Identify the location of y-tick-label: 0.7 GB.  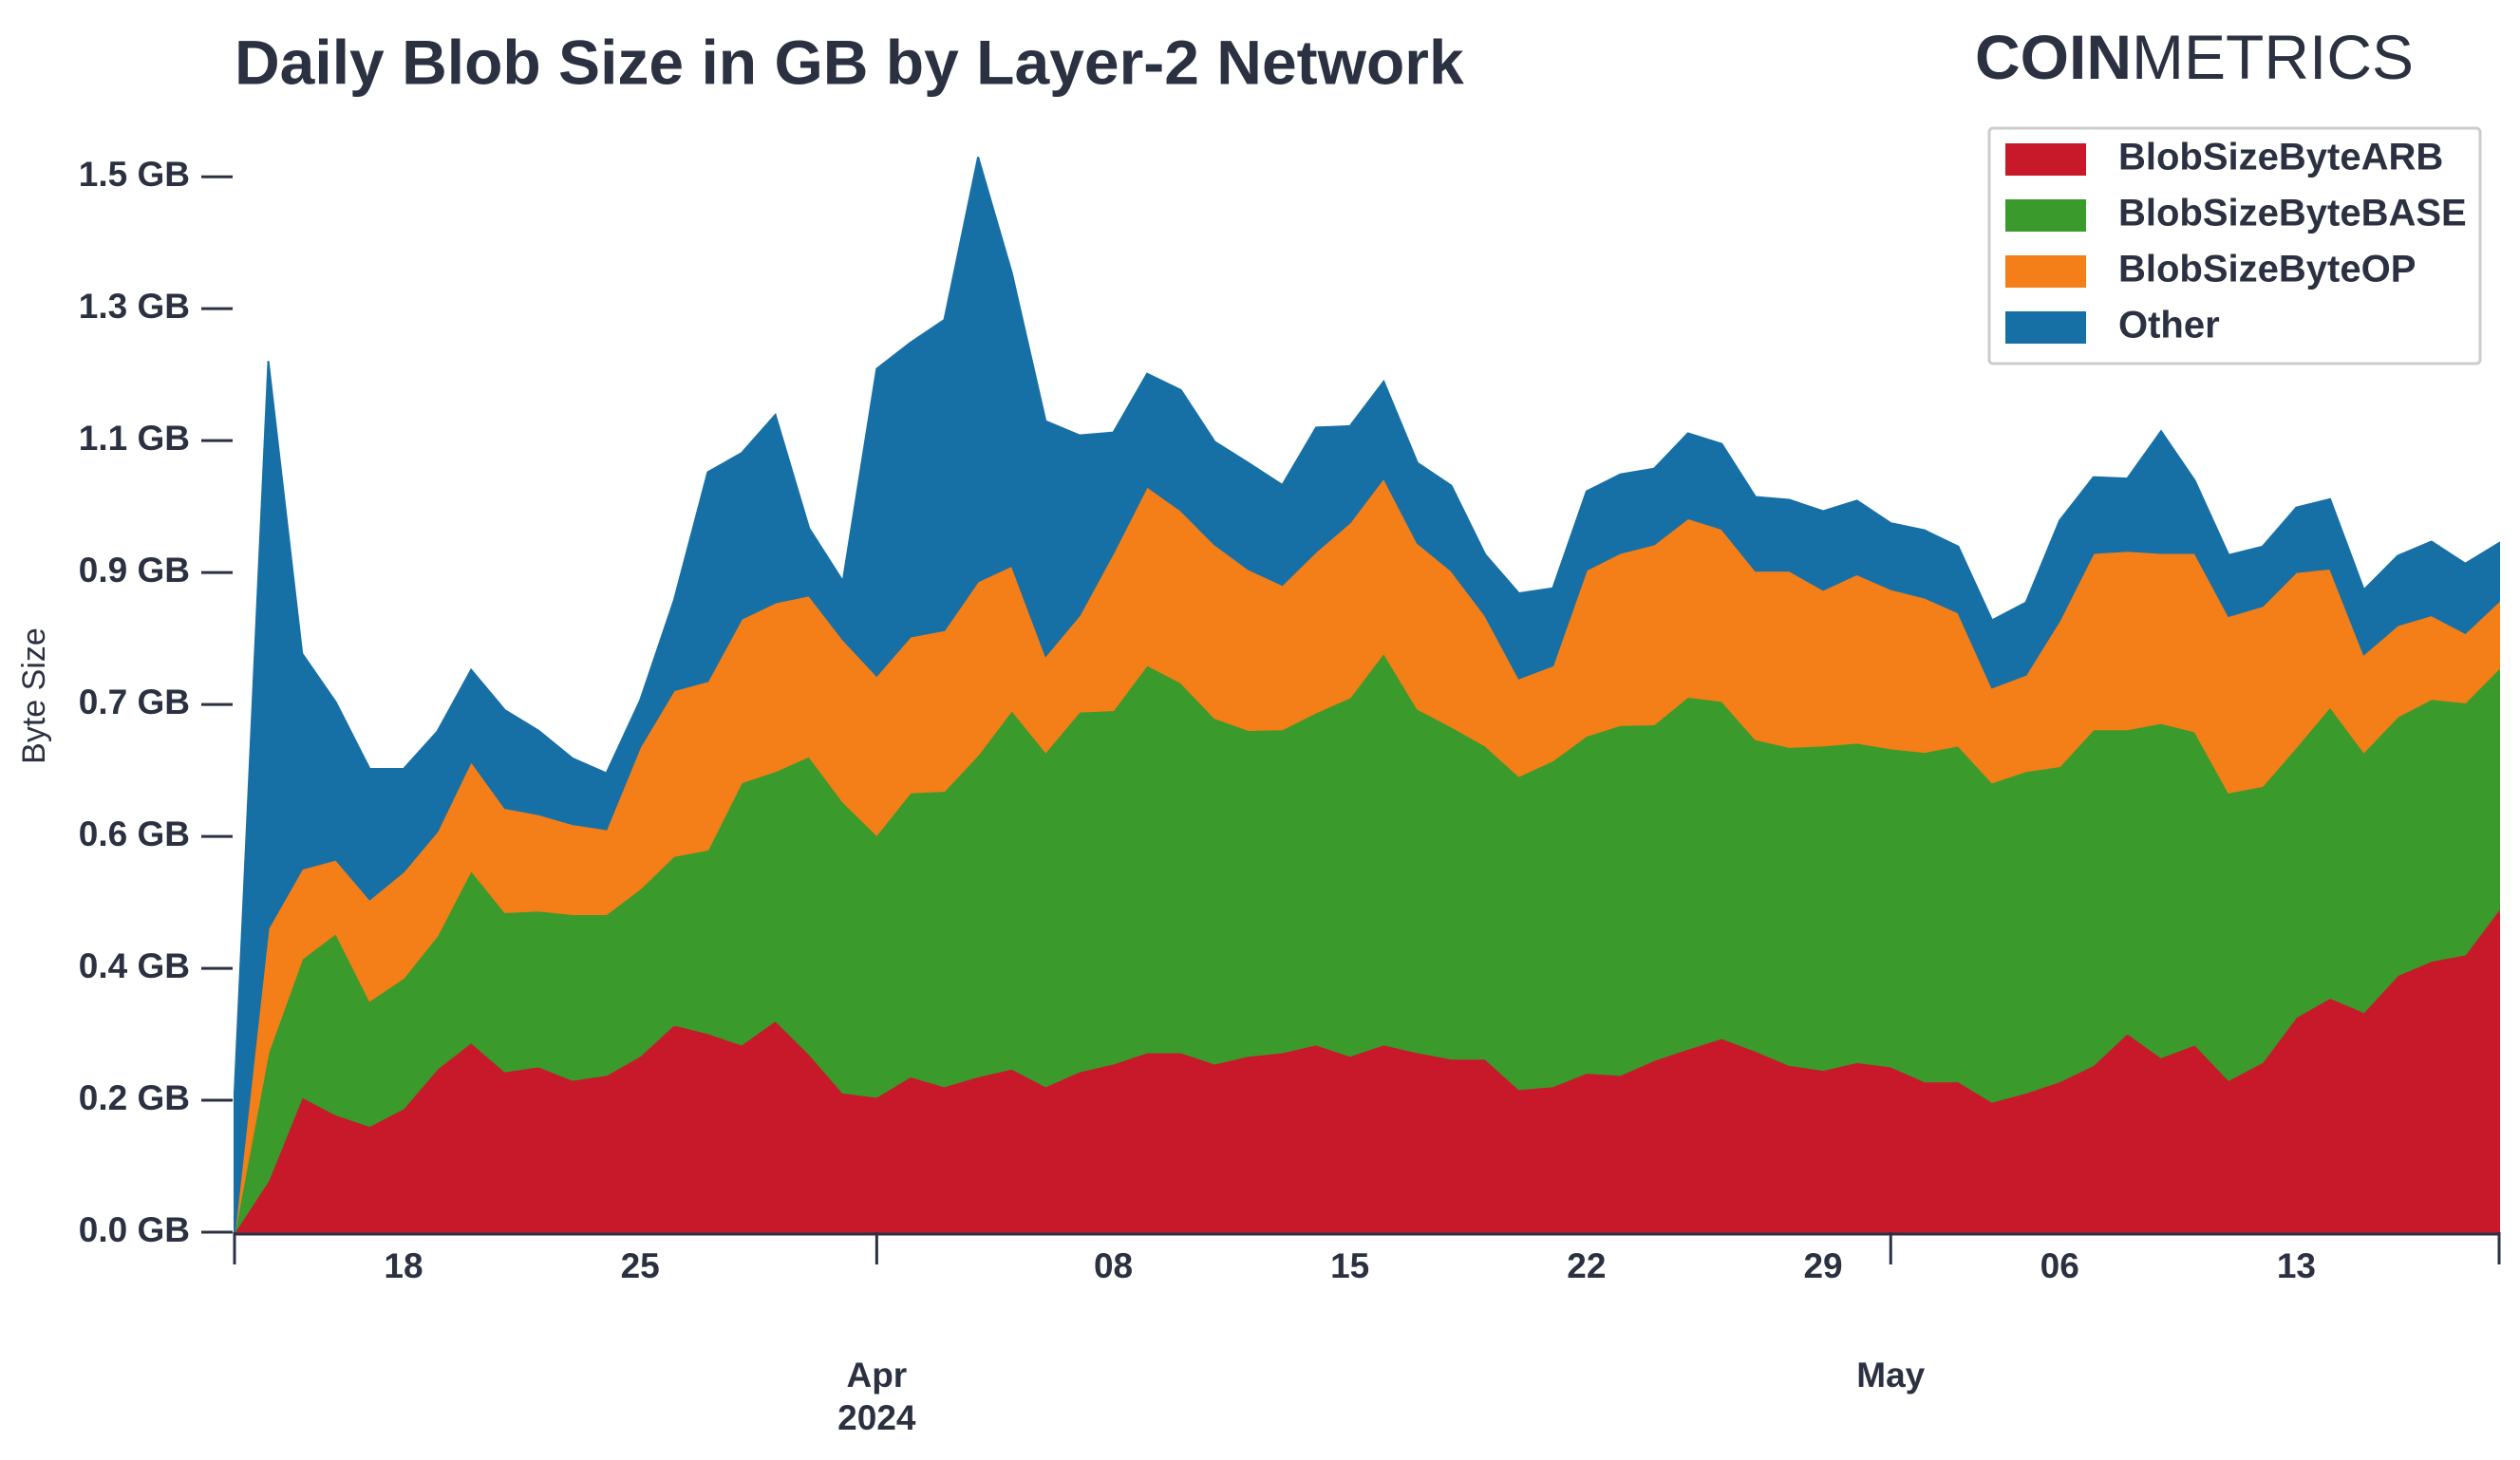
(134, 702).